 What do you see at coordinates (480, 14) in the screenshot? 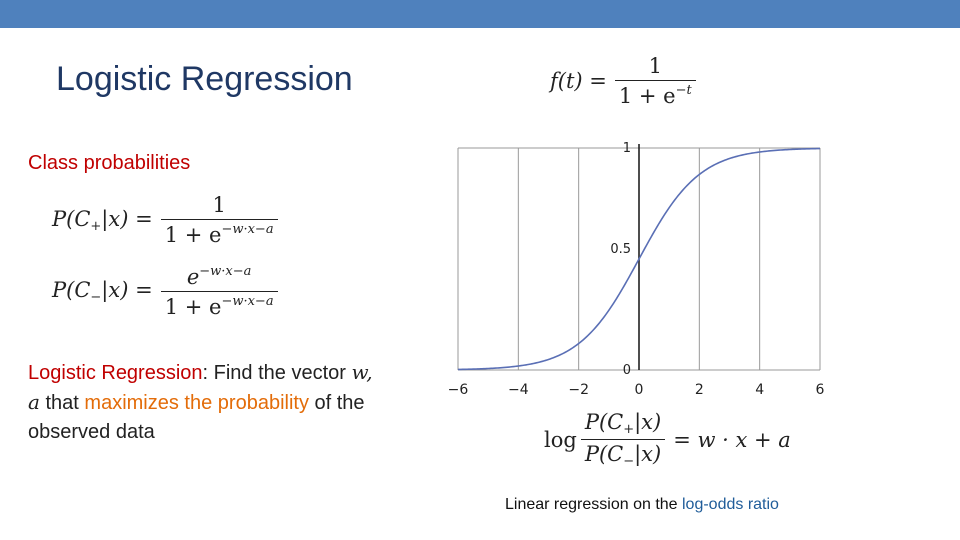
I see `top-accent-bar` at bounding box center [480, 14].